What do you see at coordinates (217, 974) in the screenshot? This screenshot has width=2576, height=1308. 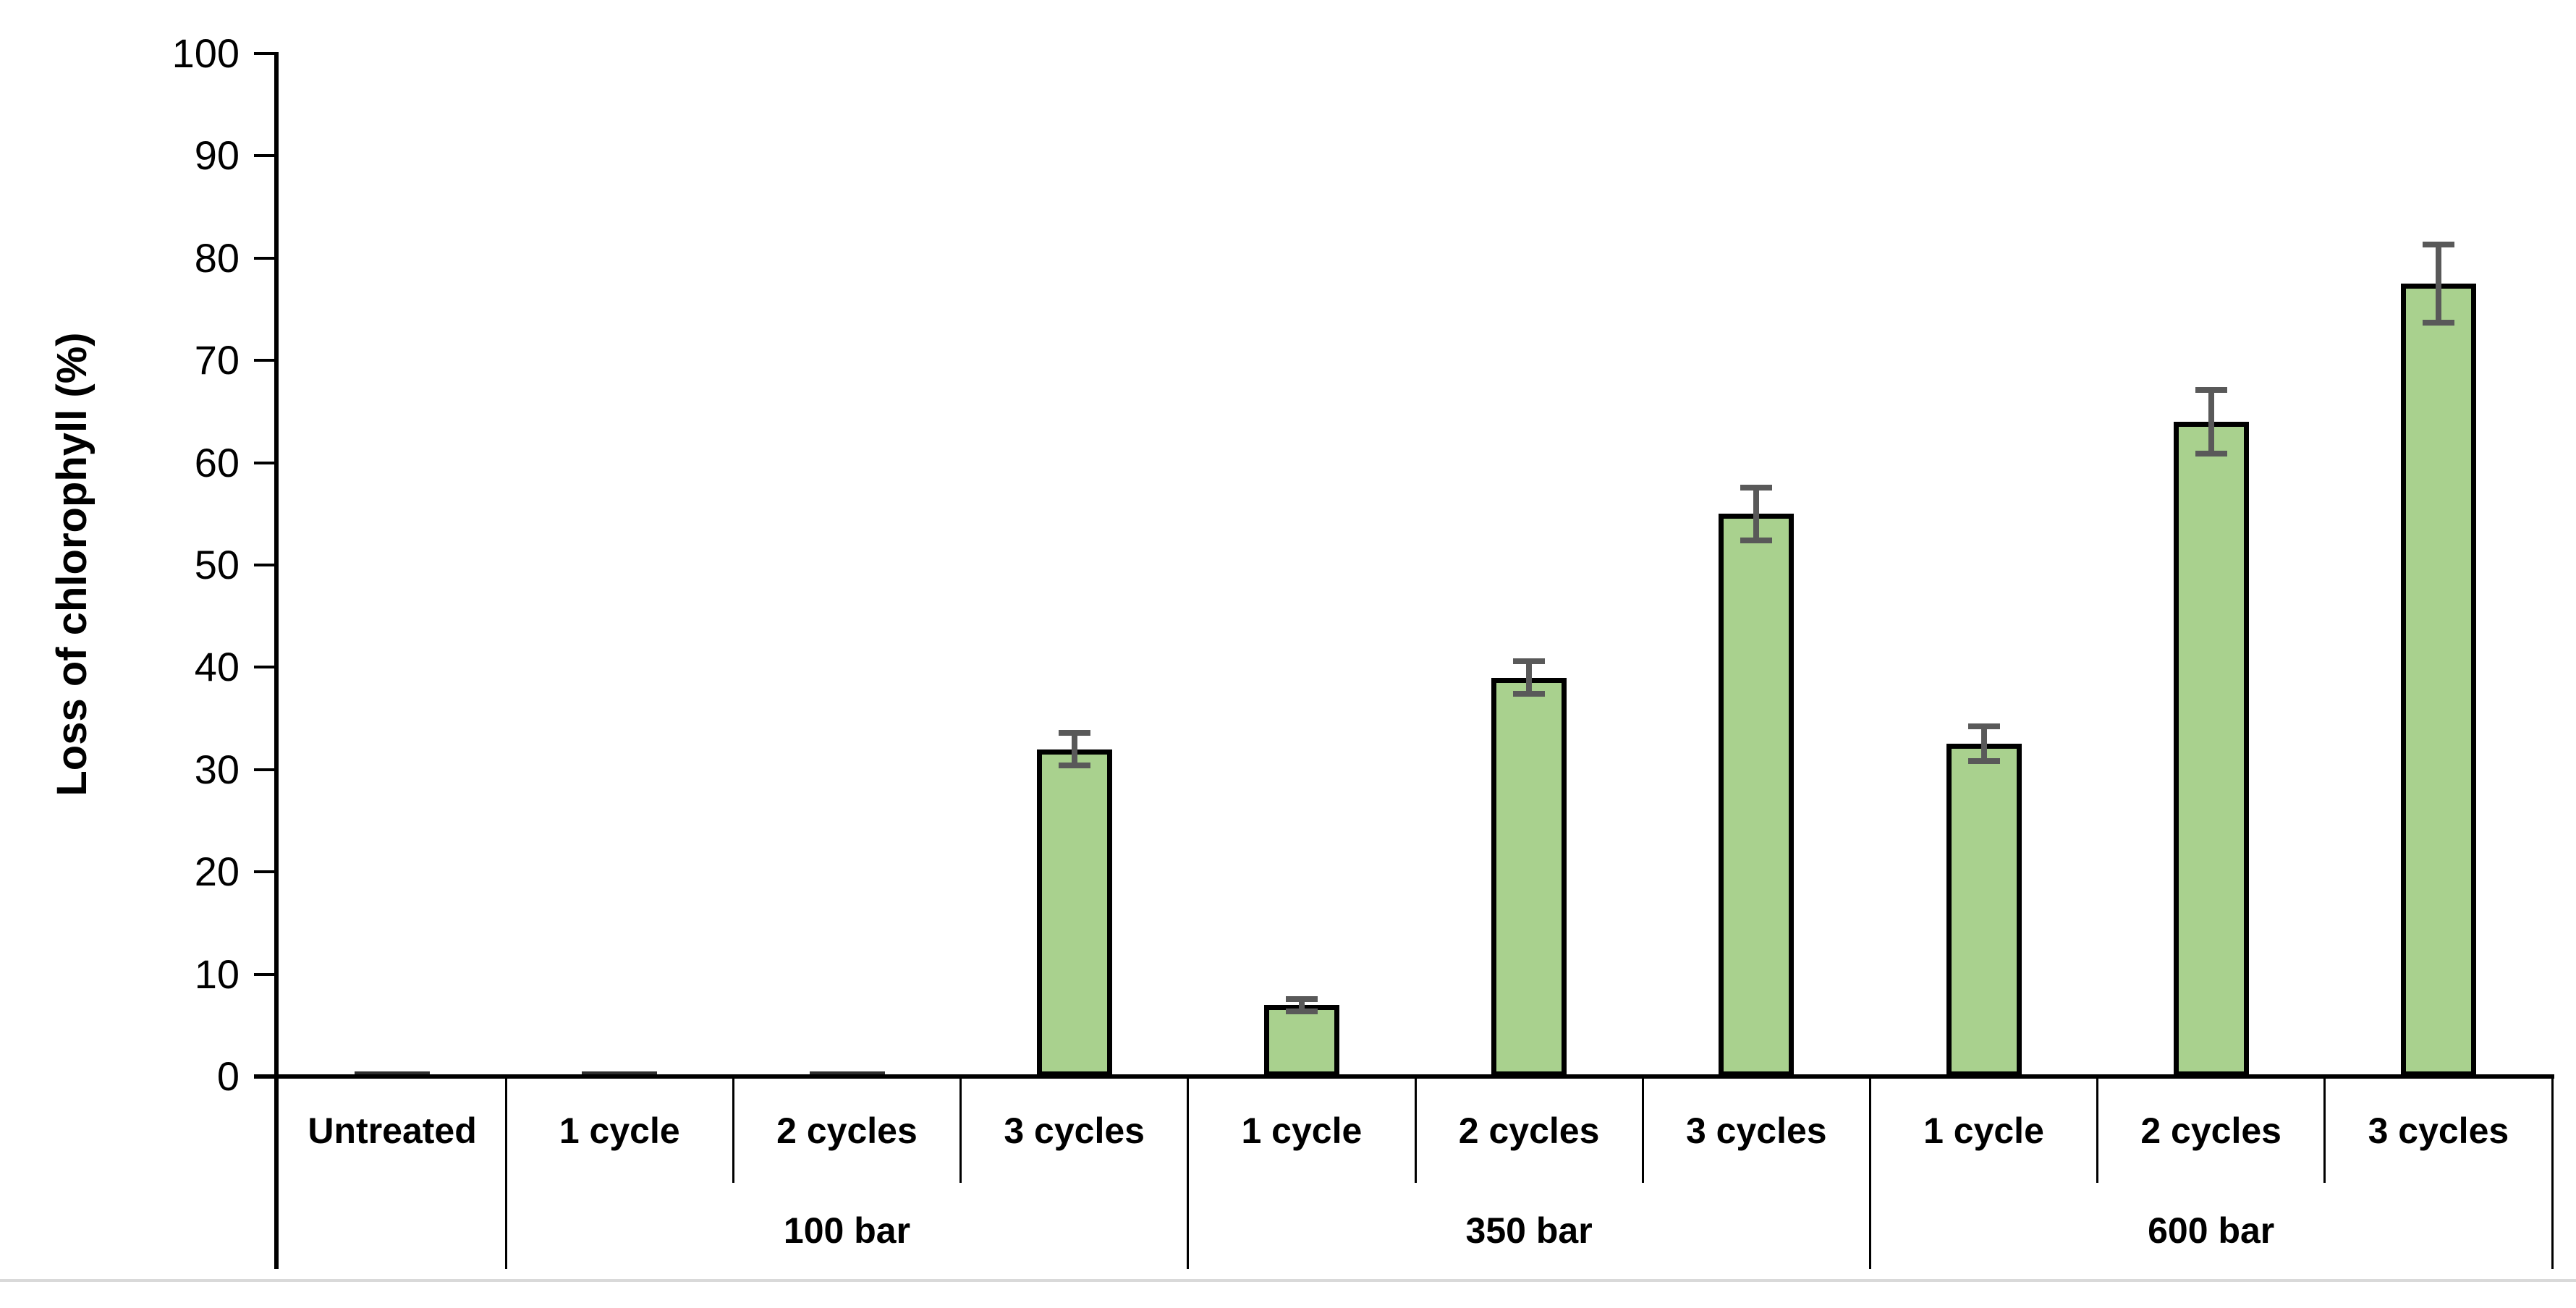 I see `y-axis-tick-label: 10` at bounding box center [217, 974].